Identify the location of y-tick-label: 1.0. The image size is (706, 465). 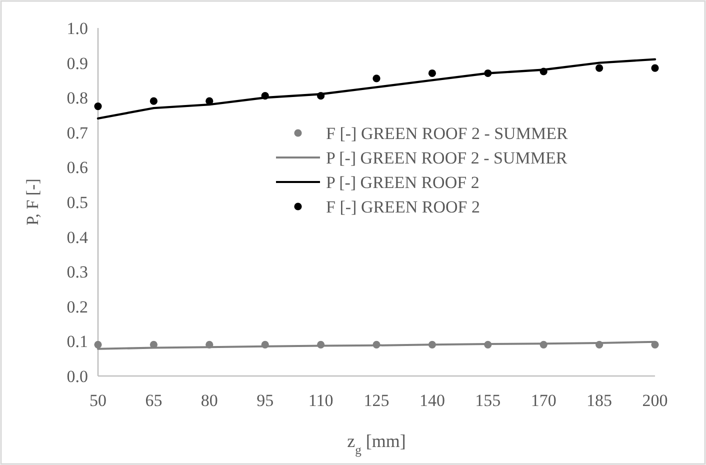
(77, 28).